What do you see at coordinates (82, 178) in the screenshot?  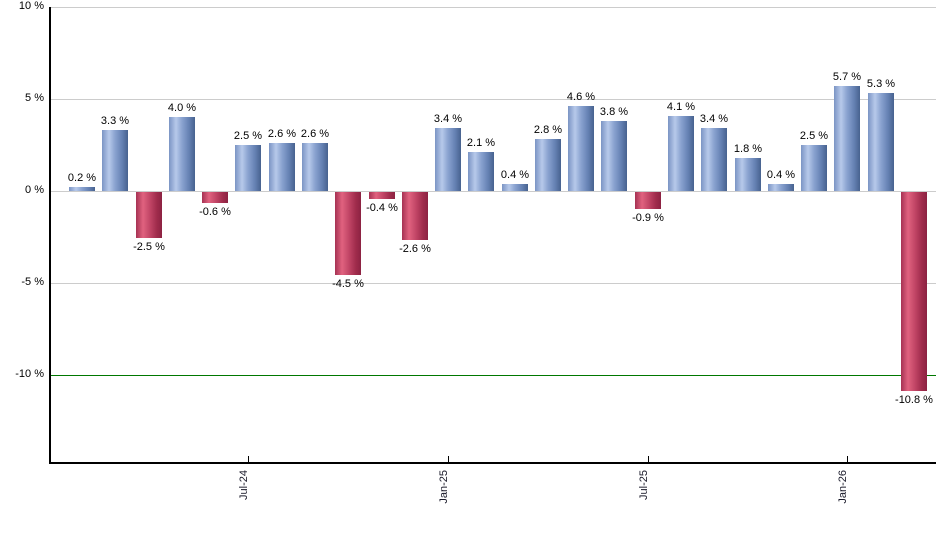 I see `bar-value-label: 0.2 %` at bounding box center [82, 178].